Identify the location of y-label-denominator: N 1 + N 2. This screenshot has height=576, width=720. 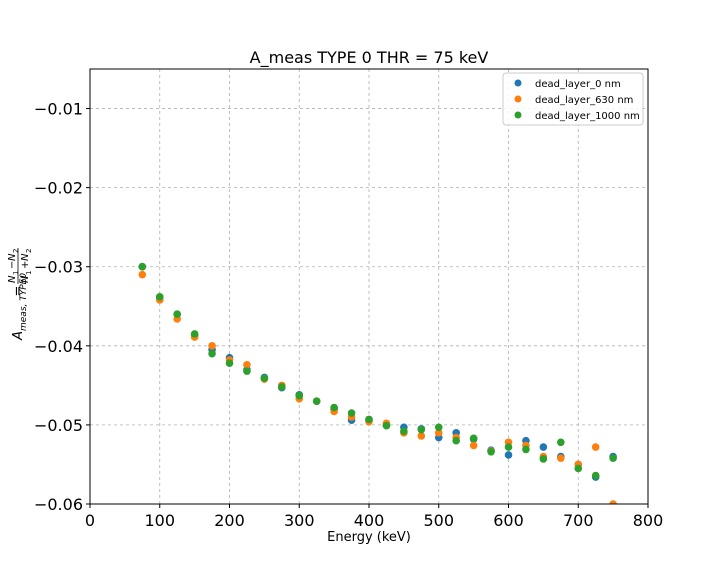
(26, 266).